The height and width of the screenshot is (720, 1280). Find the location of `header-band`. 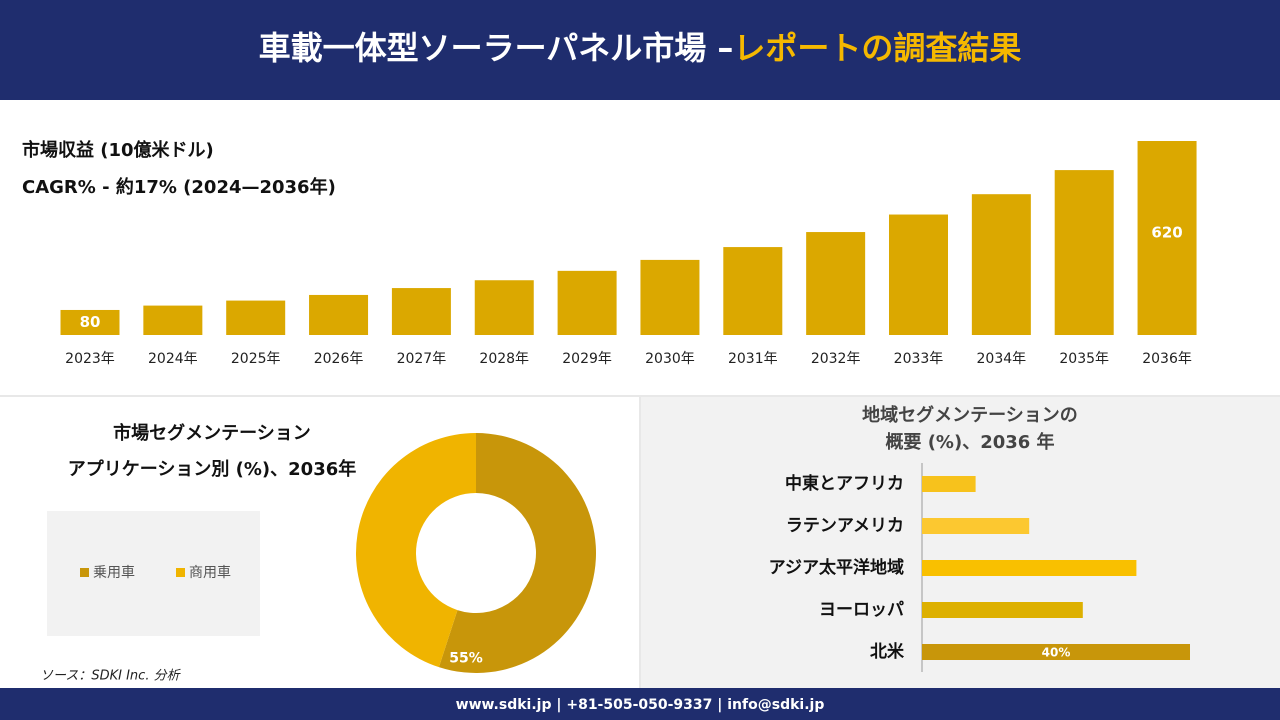

header-band is located at coordinates (640, 50).